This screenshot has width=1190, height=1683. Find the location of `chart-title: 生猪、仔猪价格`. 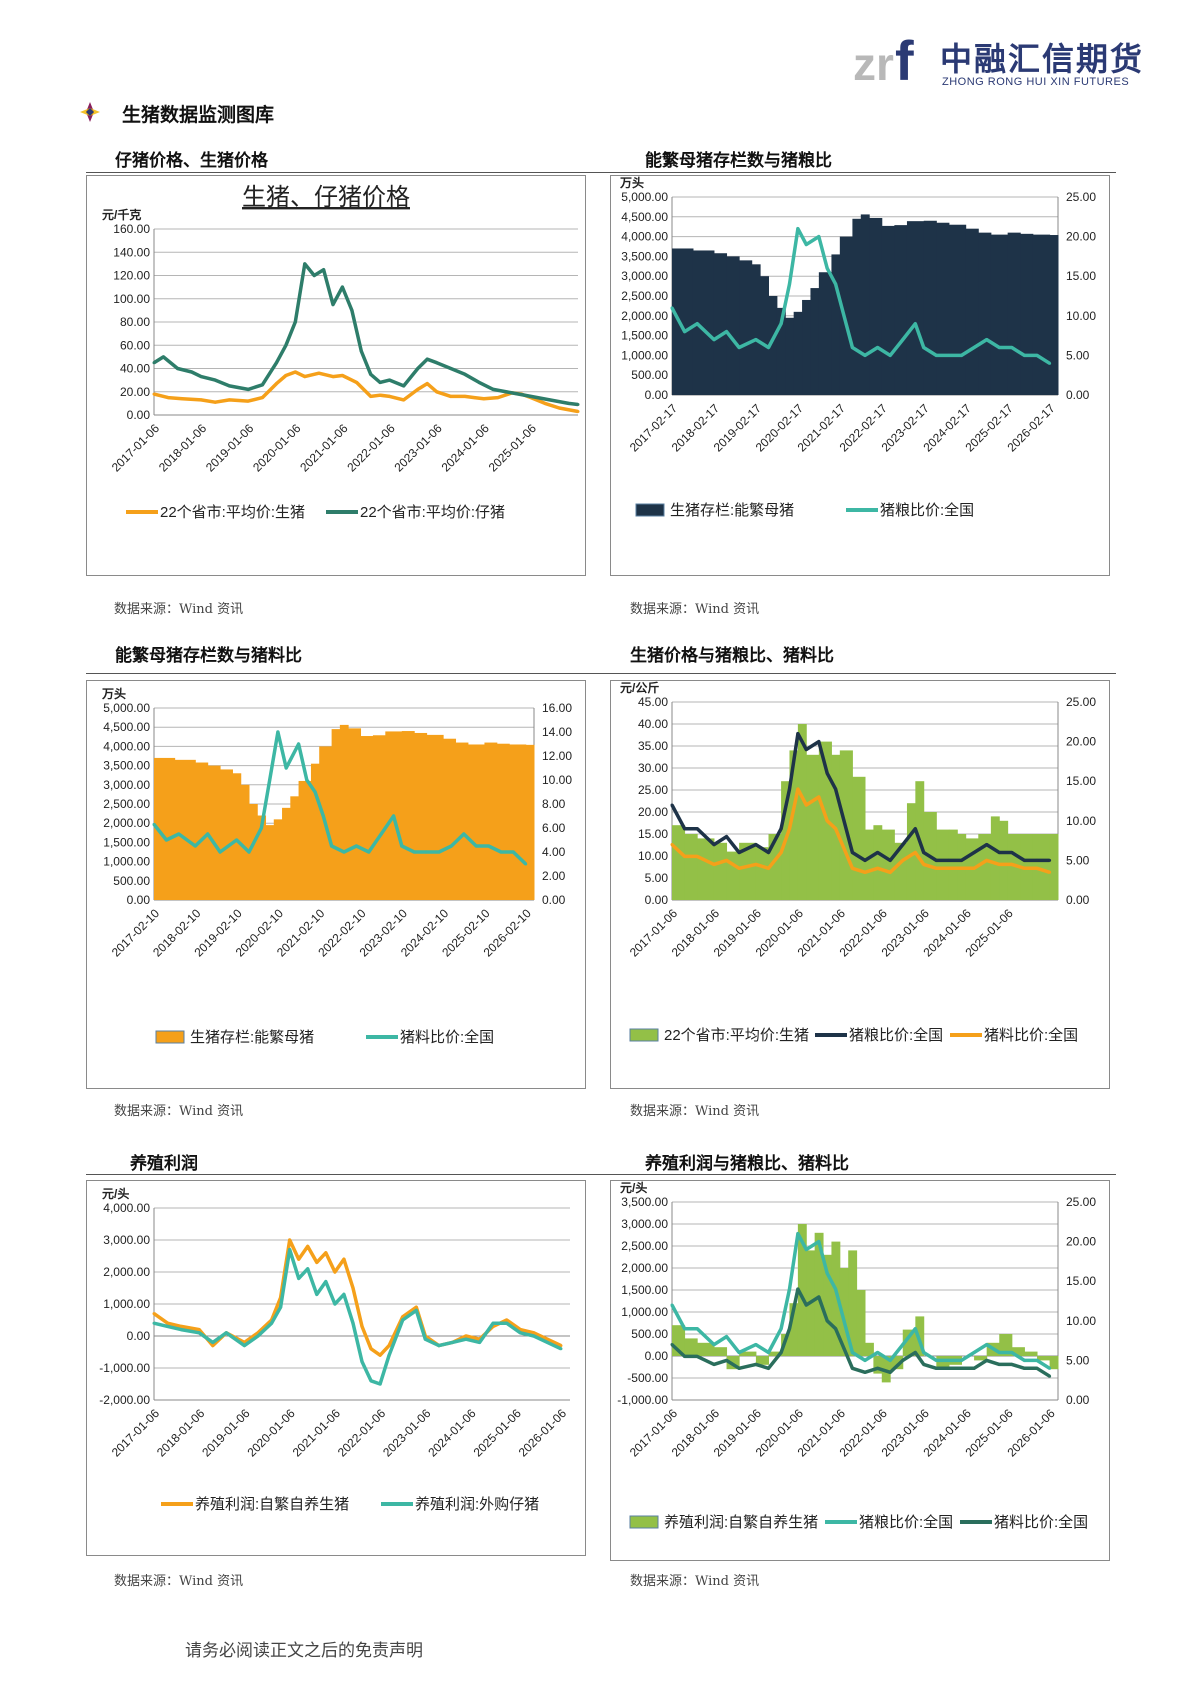

chart-title: 生猪、仔猪价格 is located at coordinates (326, 197).